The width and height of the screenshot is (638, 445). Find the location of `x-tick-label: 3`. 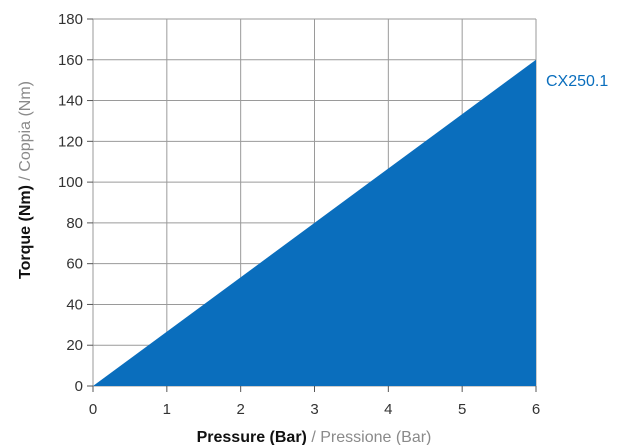

x-tick-label: 3 is located at coordinates (314, 409).